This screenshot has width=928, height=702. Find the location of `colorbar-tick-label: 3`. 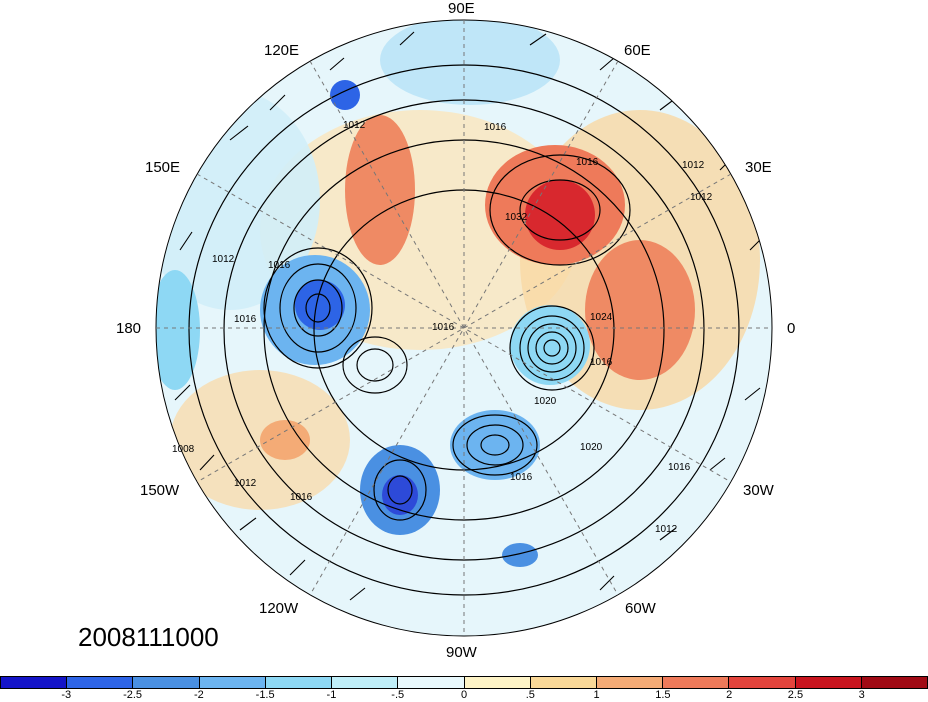

colorbar-tick-label: 3 is located at coordinates (861, 695).